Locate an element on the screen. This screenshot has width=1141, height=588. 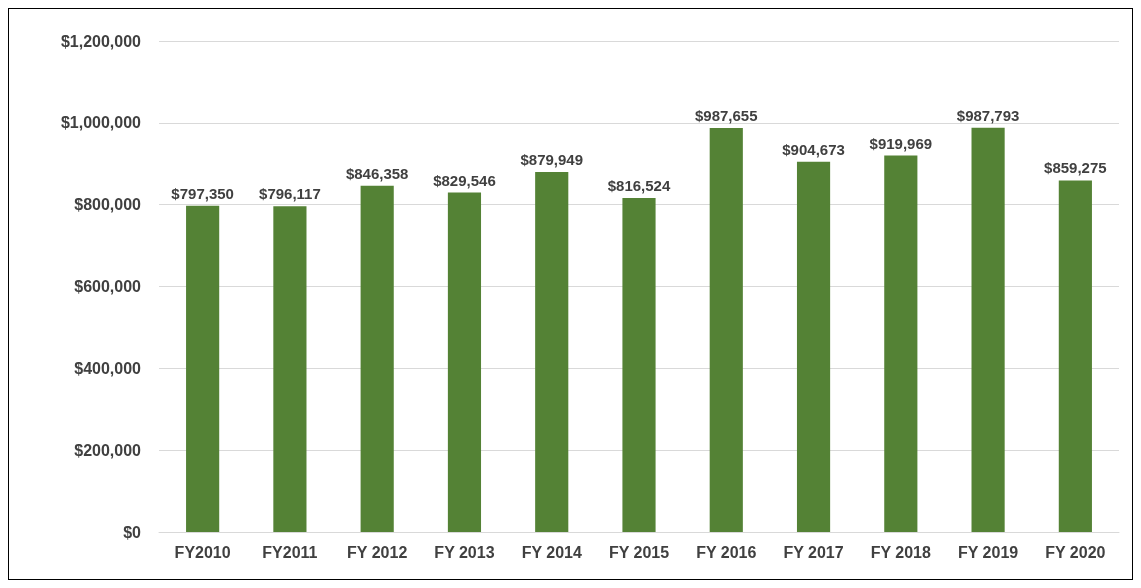
data-label: $796,117 is located at coordinates (290, 194).